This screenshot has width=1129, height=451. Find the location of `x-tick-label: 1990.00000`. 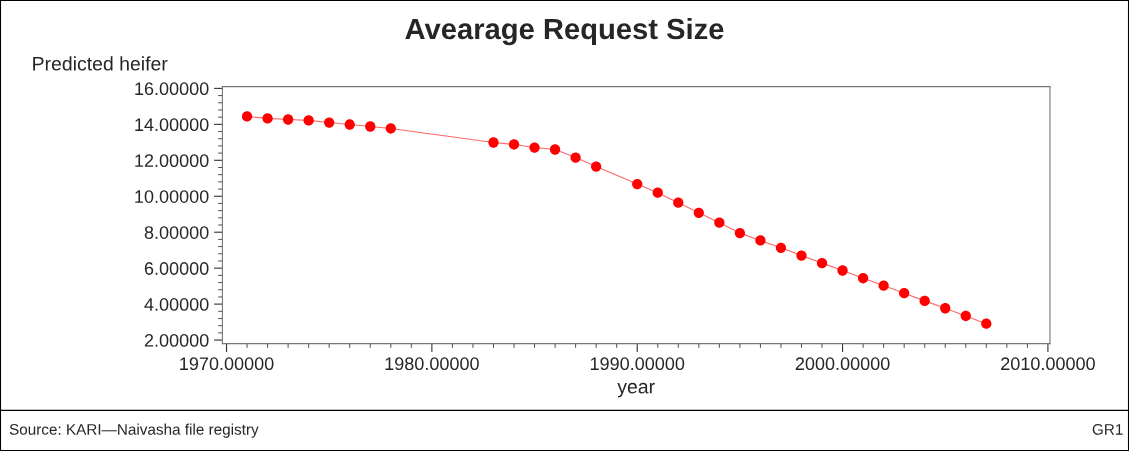

x-tick-label: 1990.00000 is located at coordinates (637, 364).